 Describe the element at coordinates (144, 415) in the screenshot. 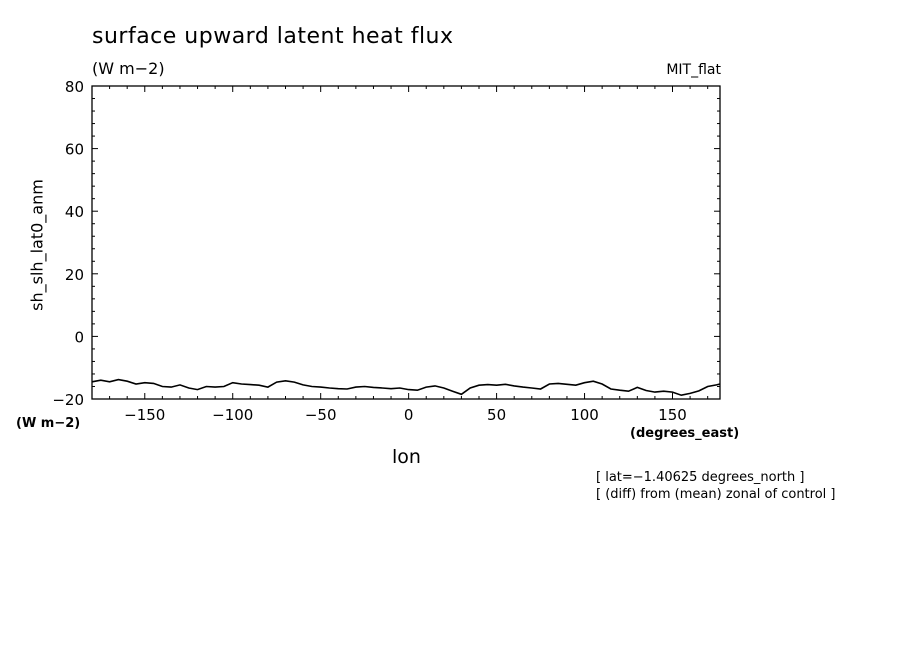

I see `x-tick-label: −150` at that location.